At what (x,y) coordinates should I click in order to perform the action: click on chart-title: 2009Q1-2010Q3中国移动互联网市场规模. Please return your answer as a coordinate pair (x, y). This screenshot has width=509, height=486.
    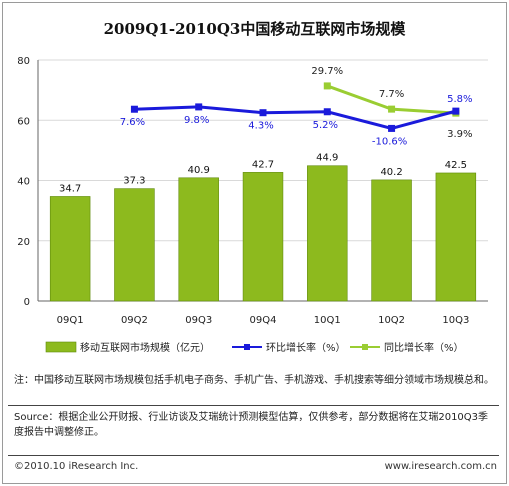
    Looking at the image, I should click on (254, 29).